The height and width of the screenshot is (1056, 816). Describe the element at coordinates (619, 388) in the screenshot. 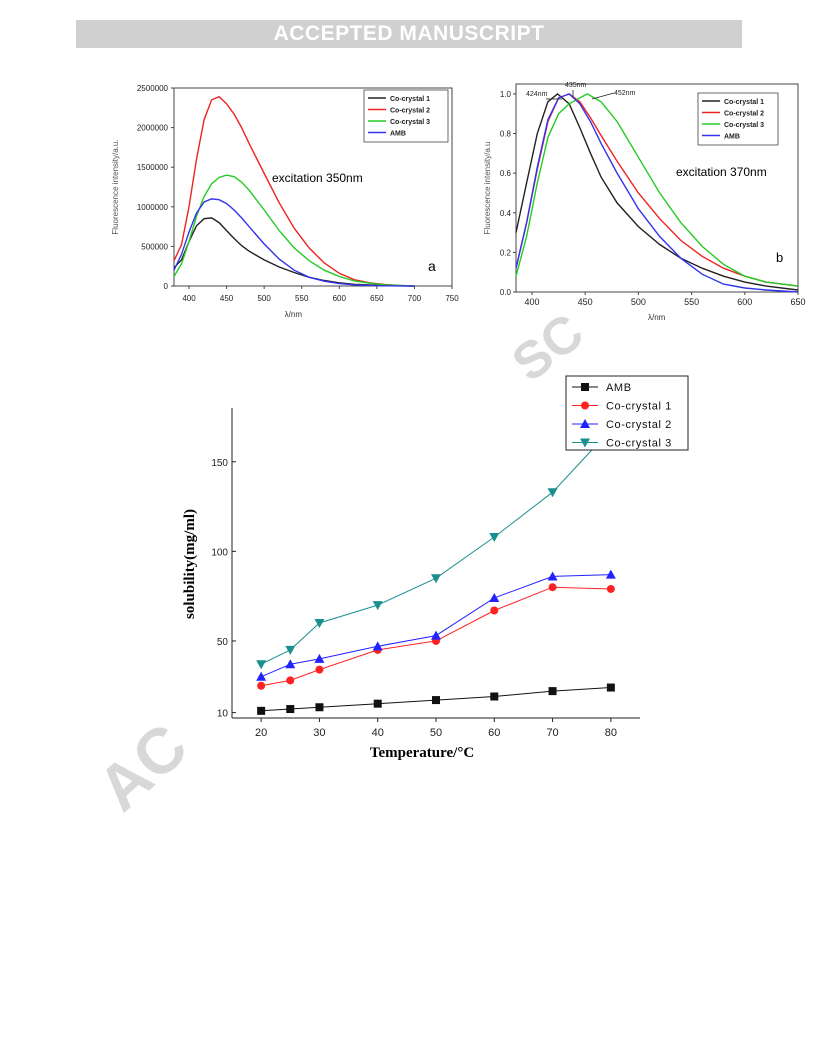

I see `legend-label-c: AMB` at that location.